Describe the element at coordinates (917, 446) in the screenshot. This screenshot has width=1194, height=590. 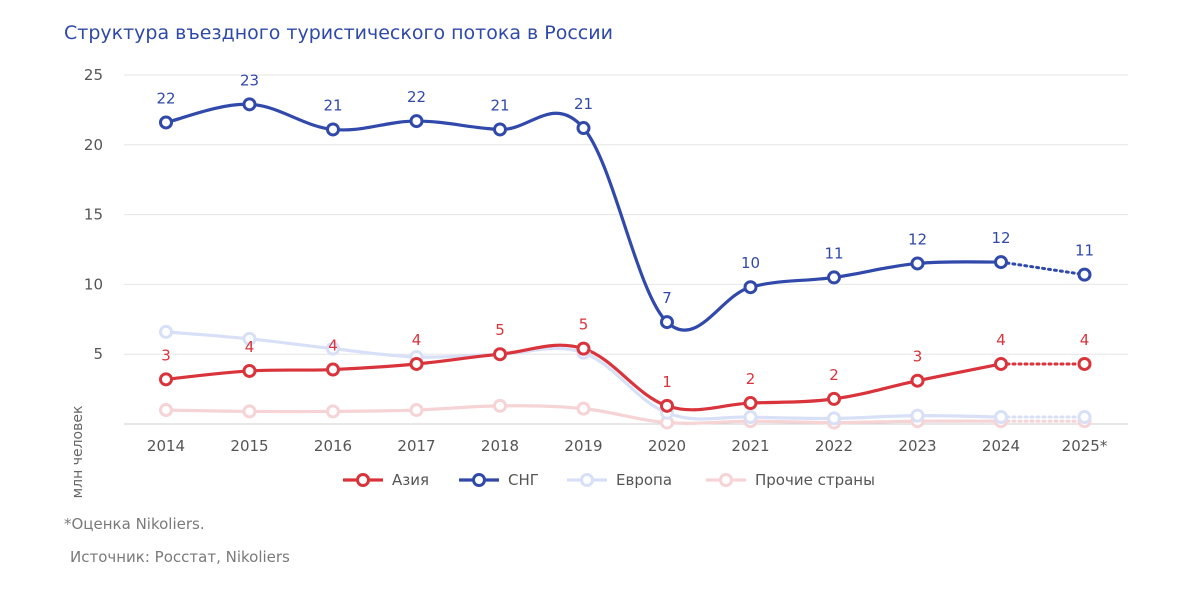
I see `x-tick-label: 2023` at that location.